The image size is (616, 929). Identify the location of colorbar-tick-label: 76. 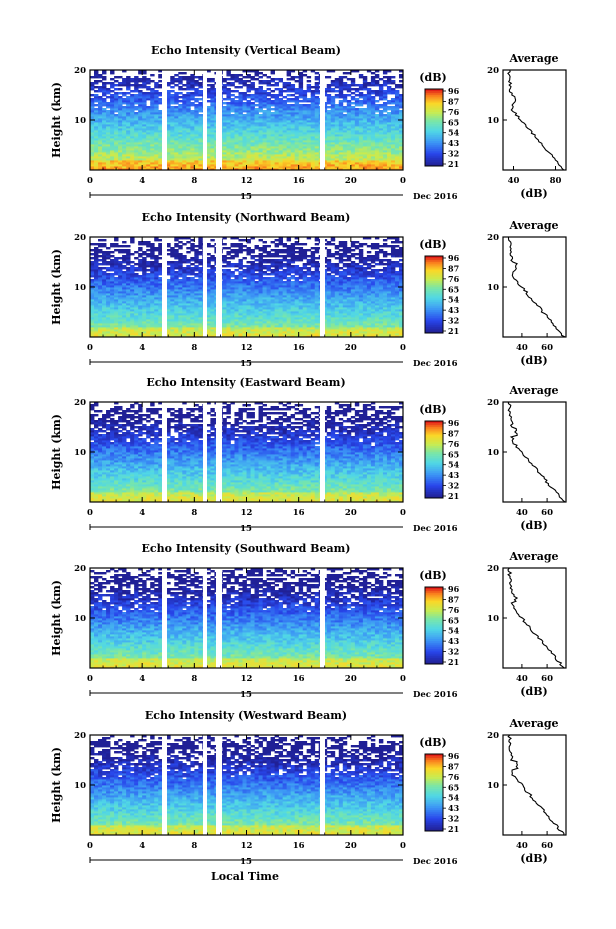
(454, 112).